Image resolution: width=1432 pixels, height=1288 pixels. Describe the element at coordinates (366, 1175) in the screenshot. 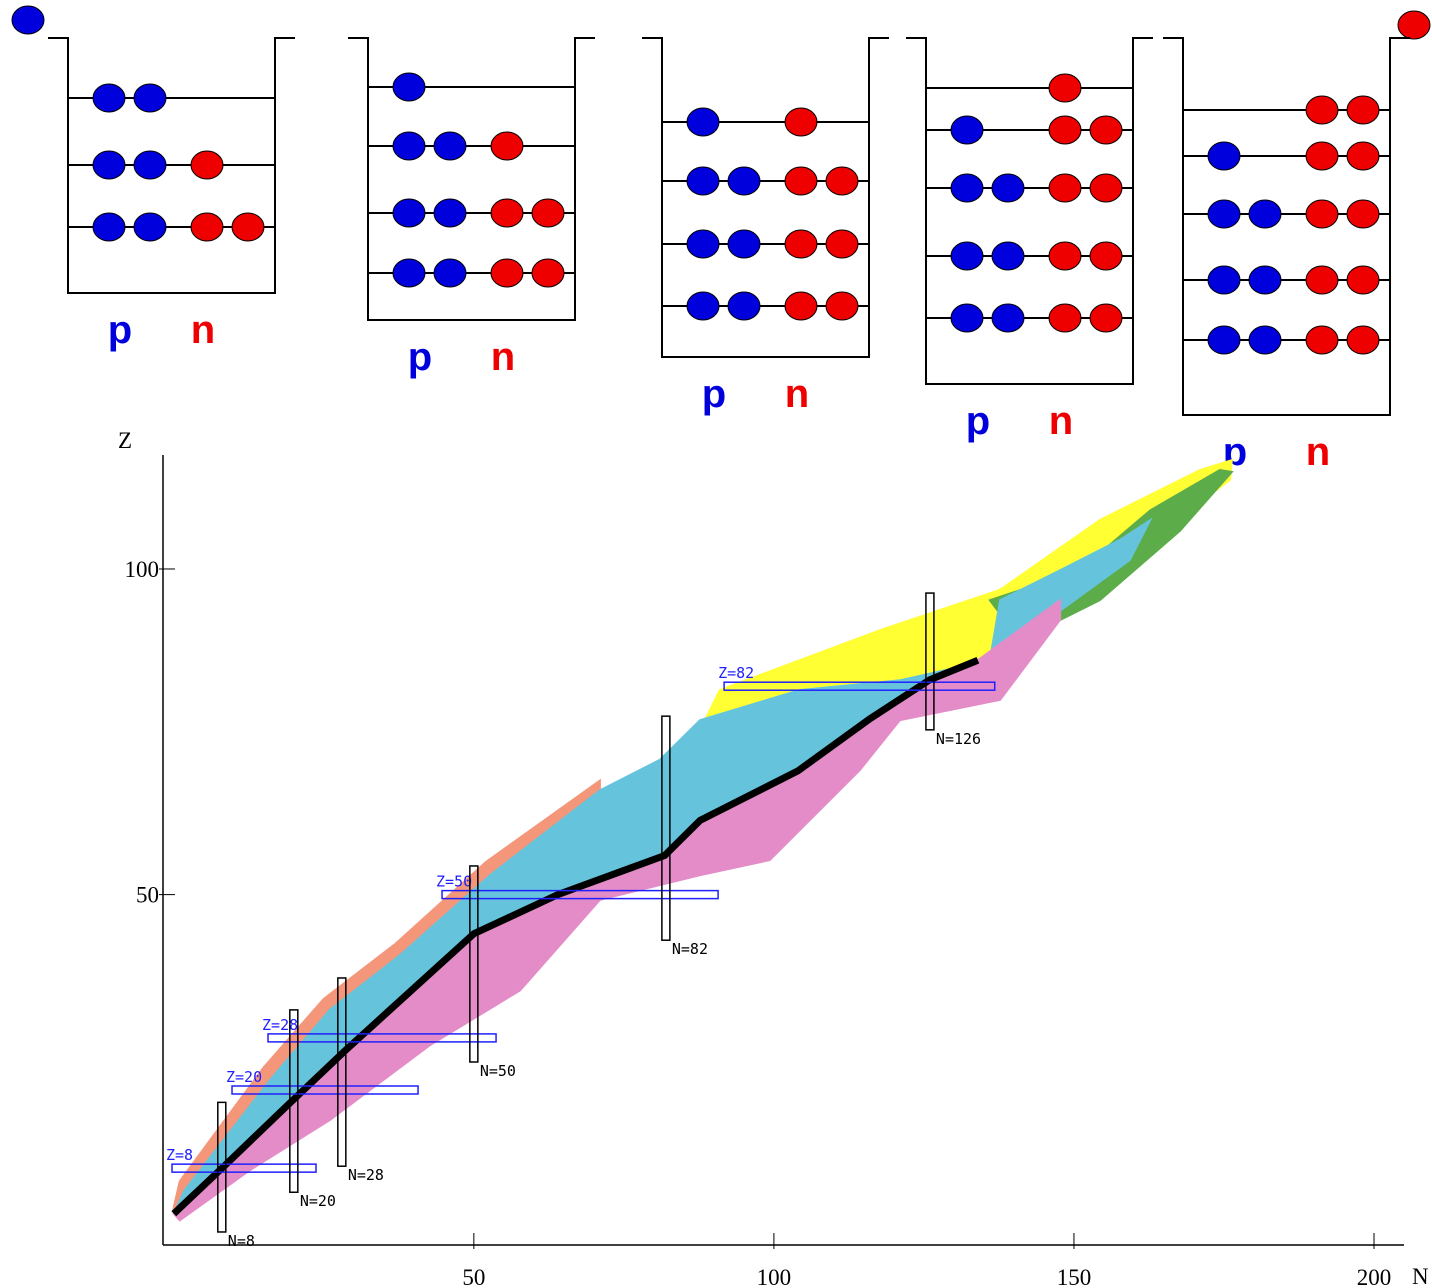

I see `n-shell-label: N=28` at that location.